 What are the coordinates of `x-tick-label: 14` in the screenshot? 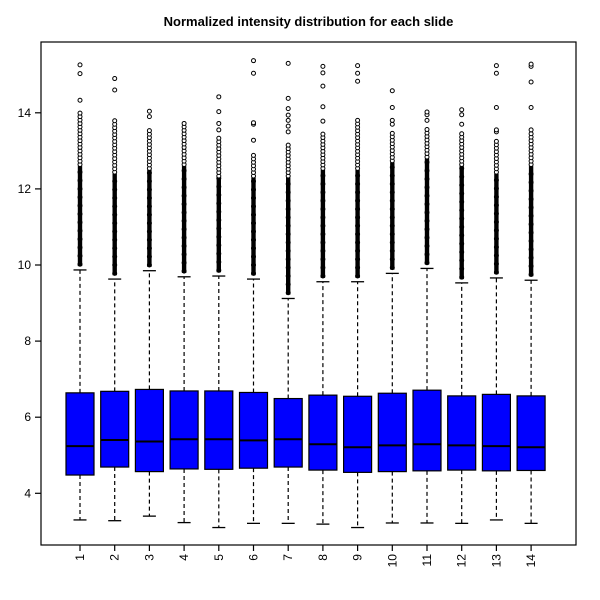 It's located at (531, 561).